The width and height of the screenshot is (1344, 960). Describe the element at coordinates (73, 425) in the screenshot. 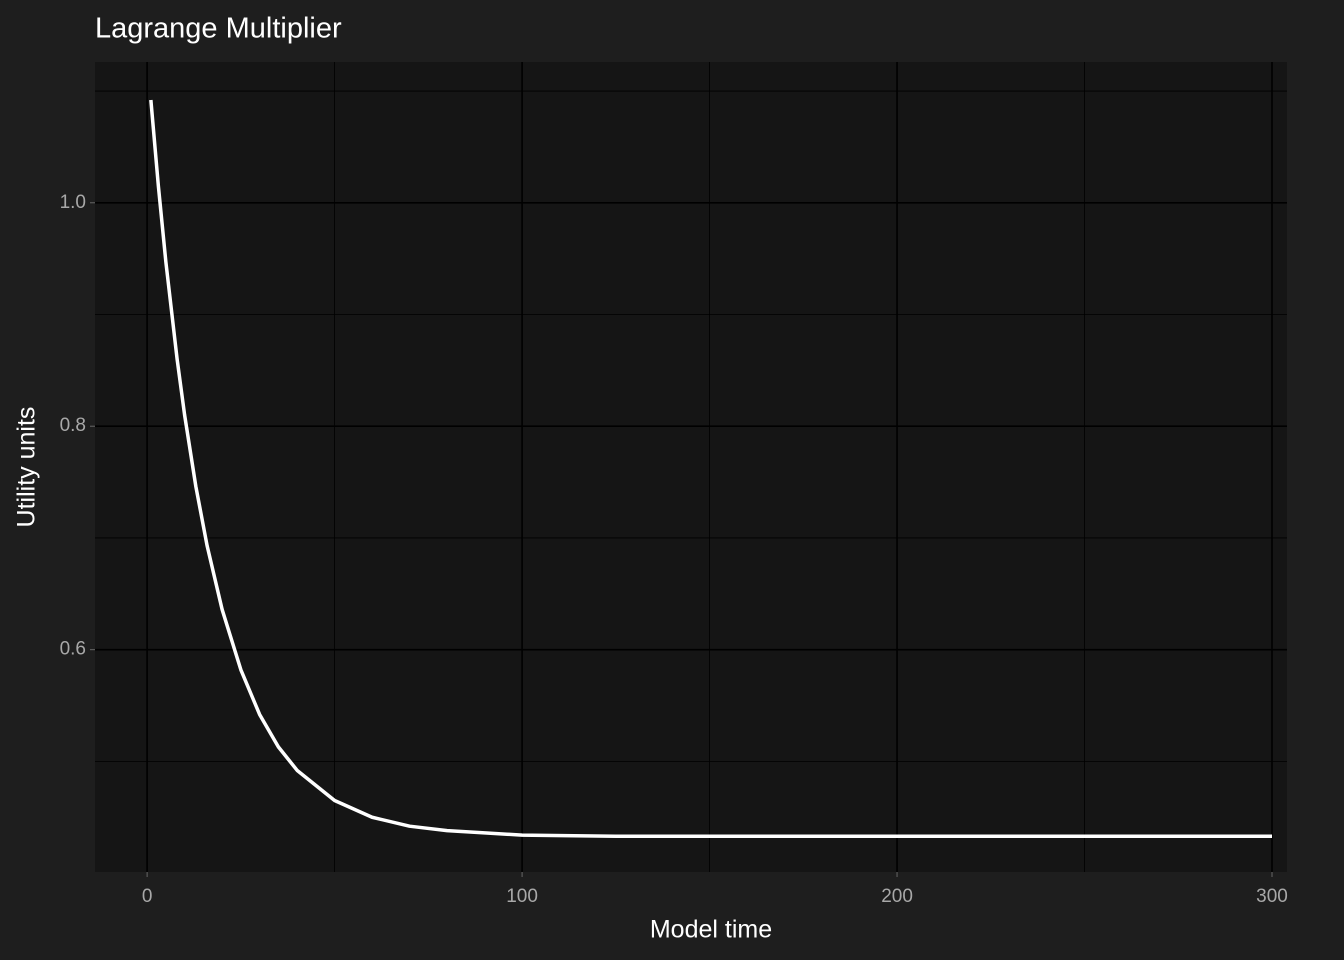

I see `y-tick-label: 0.8` at that location.